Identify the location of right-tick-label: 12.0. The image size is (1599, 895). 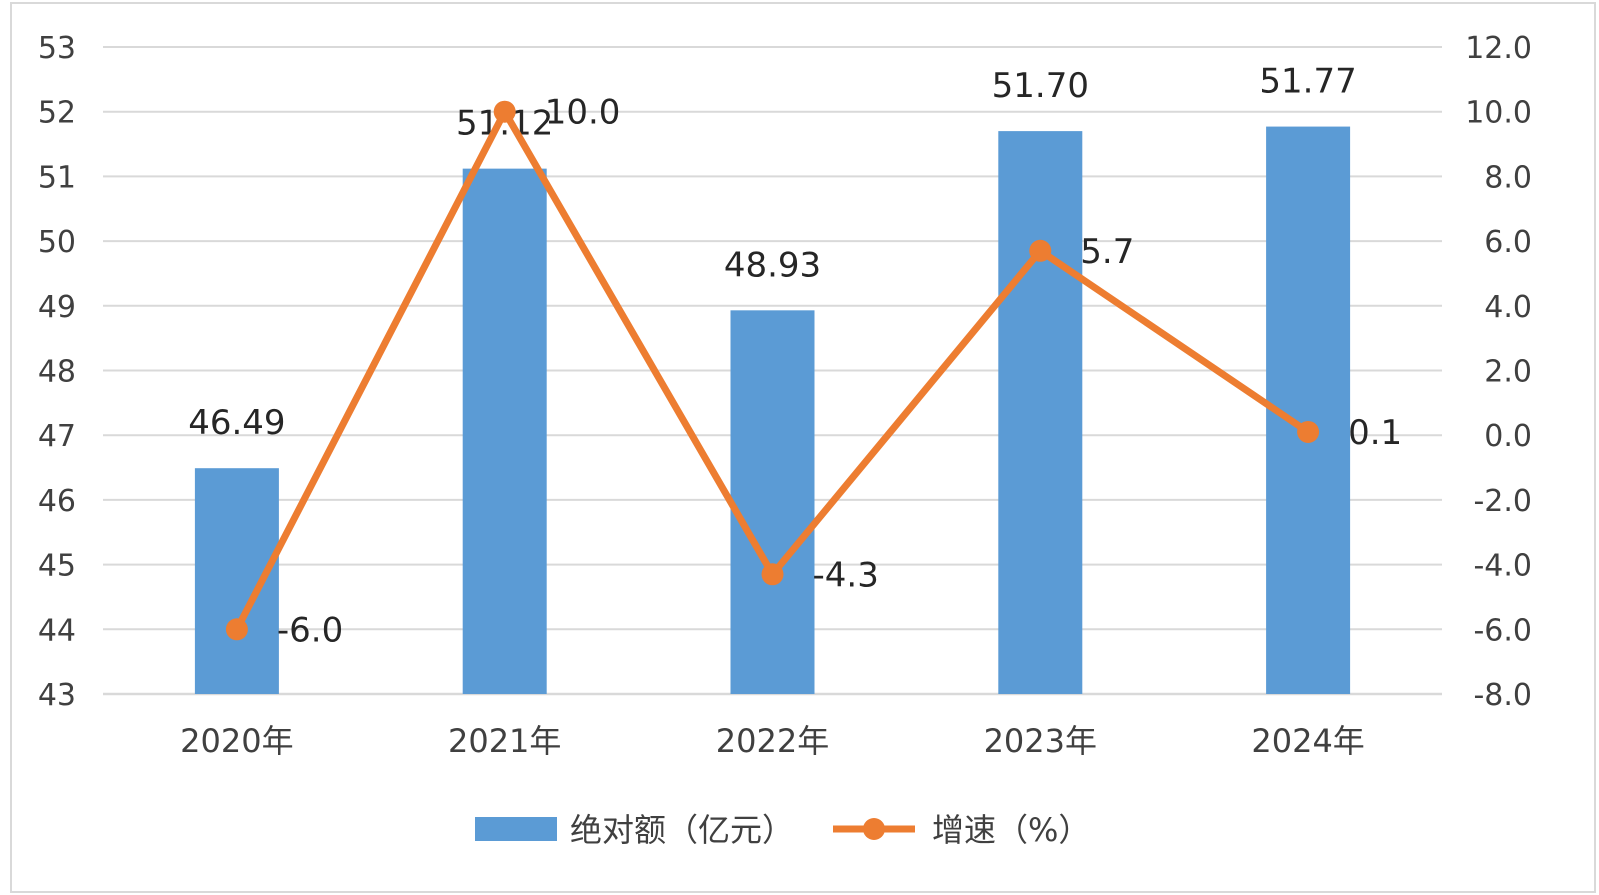
(1498, 48).